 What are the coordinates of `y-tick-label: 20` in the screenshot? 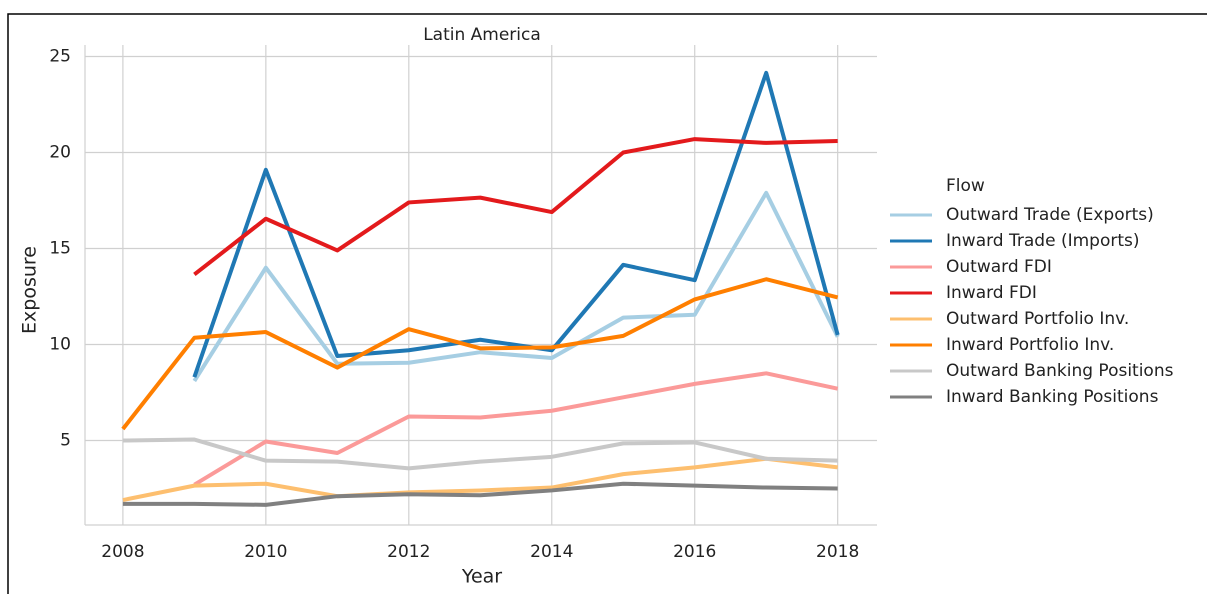 It's located at (60, 153).